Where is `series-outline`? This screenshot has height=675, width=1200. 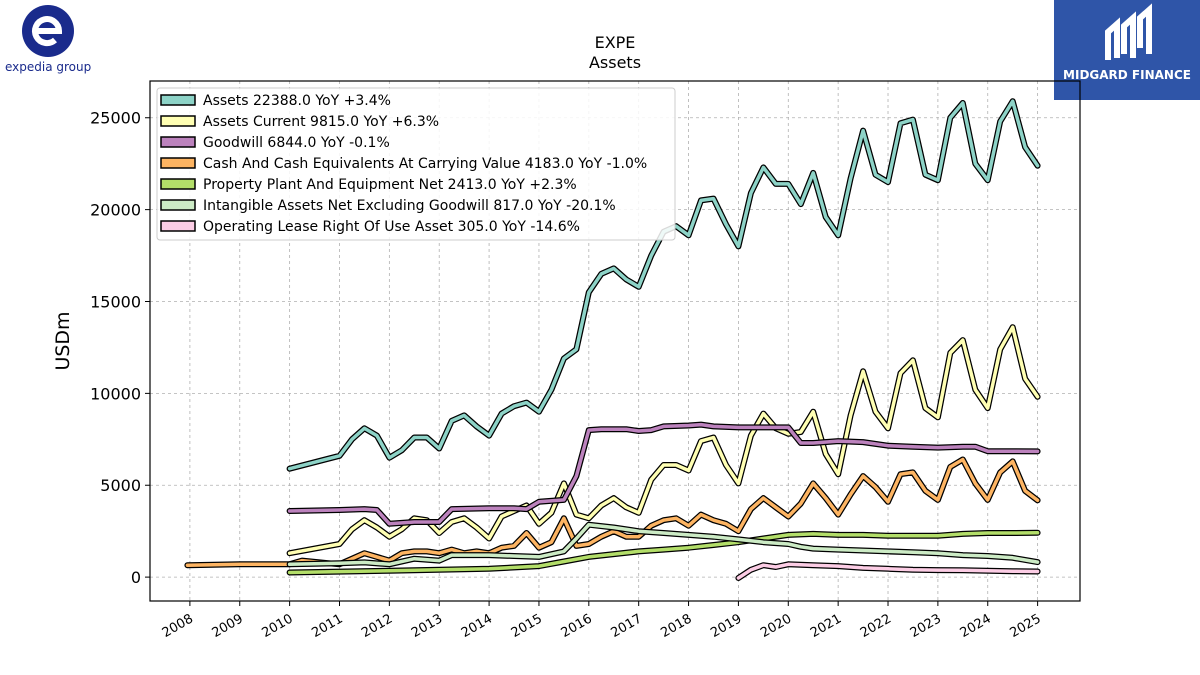 series-outline is located at coordinates (663, 474).